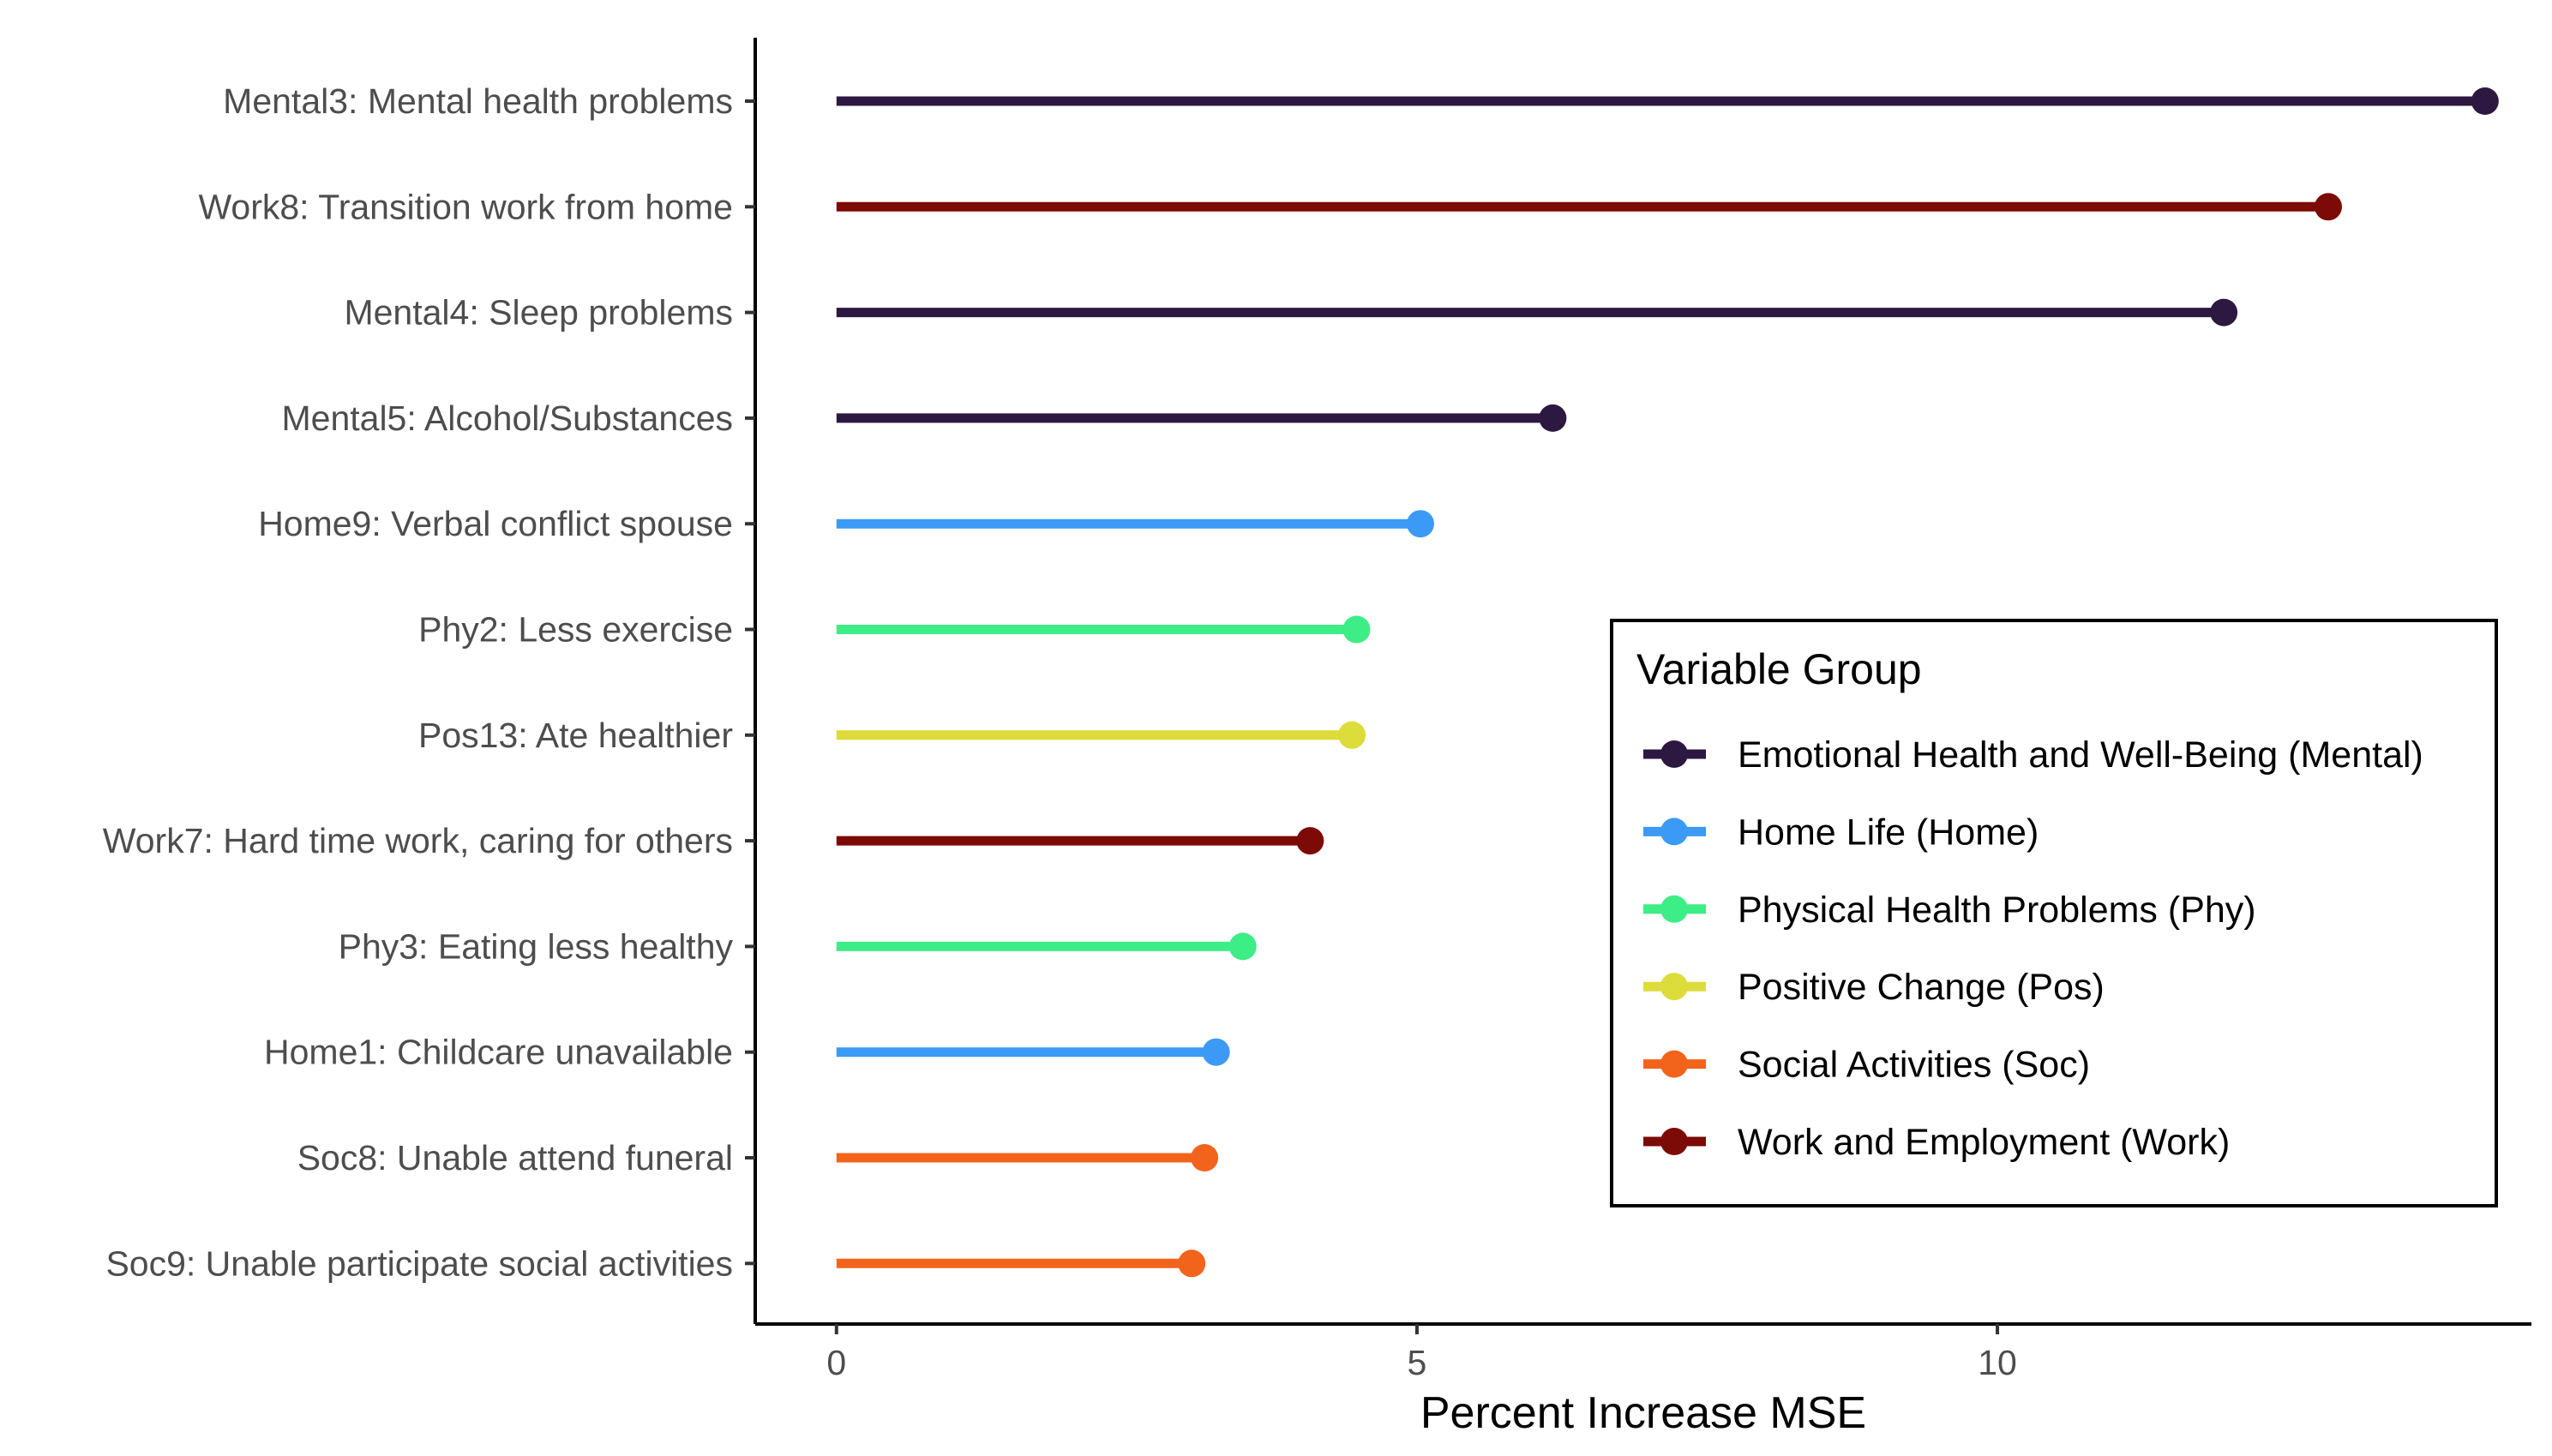 This screenshot has width=2552, height=1456. I want to click on x-tick-label: 5, so click(1417, 1363).